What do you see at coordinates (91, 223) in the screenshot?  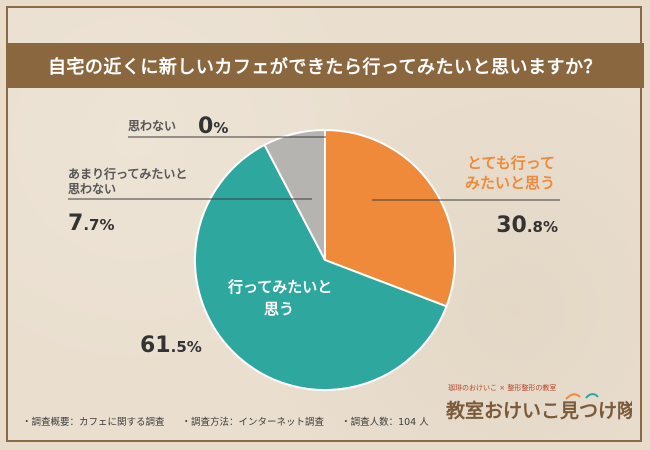 I see `value-label-2: 7.7%` at bounding box center [91, 223].